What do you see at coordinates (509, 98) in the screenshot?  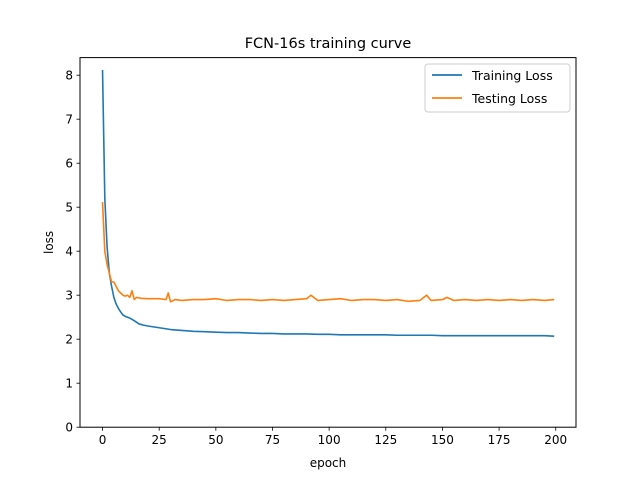 I see `legend-label-testing-loss: Testing Loss` at bounding box center [509, 98].